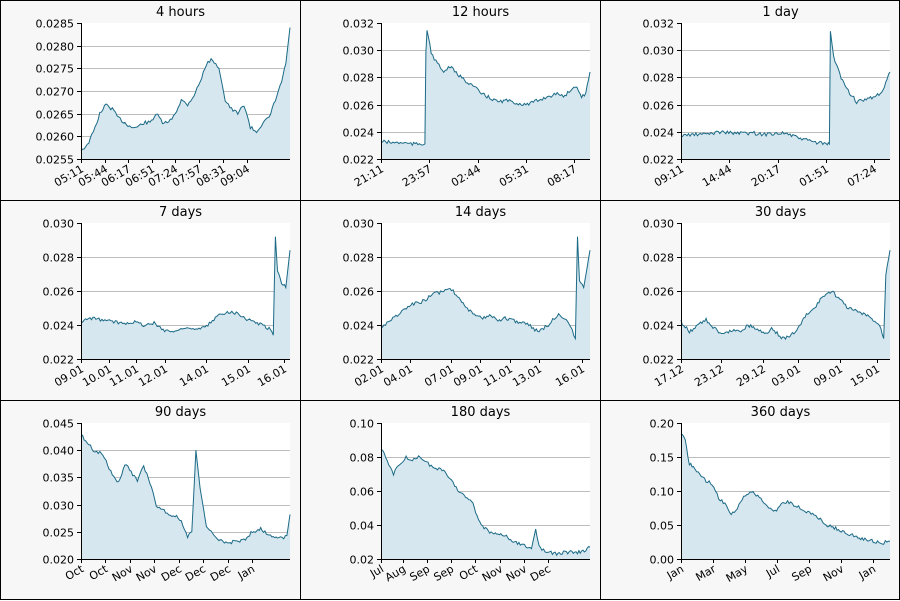 This screenshot has height=601, width=900. Describe the element at coordinates (717, 175) in the screenshot. I see `x-tick-label: 14:44` at that location.